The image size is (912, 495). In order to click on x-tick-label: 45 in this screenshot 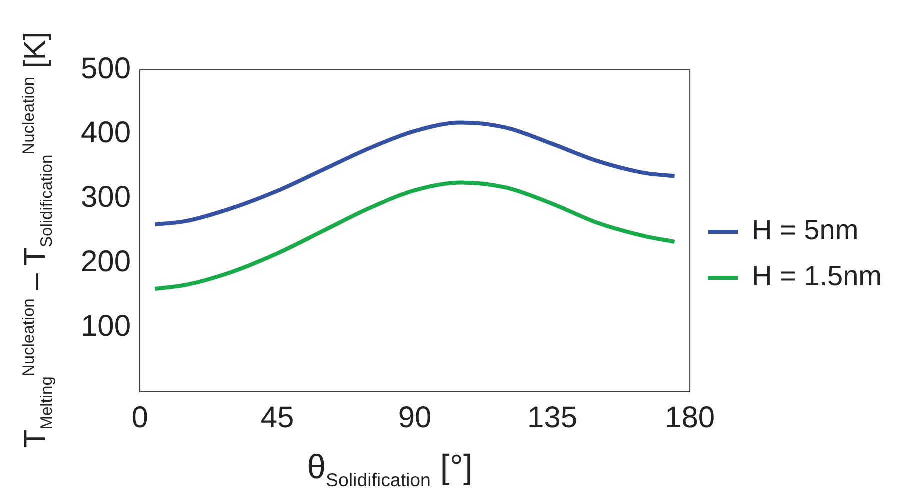, I will do `click(277, 417)`.